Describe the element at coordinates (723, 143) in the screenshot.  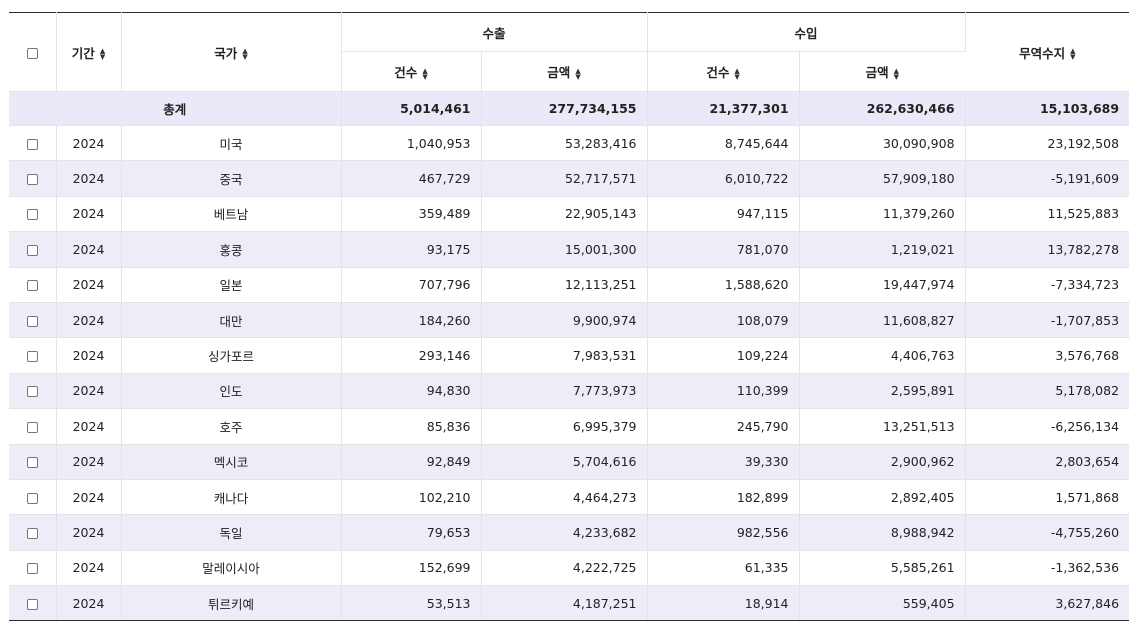
I see `cell-import-count: 8,745,644` at that location.